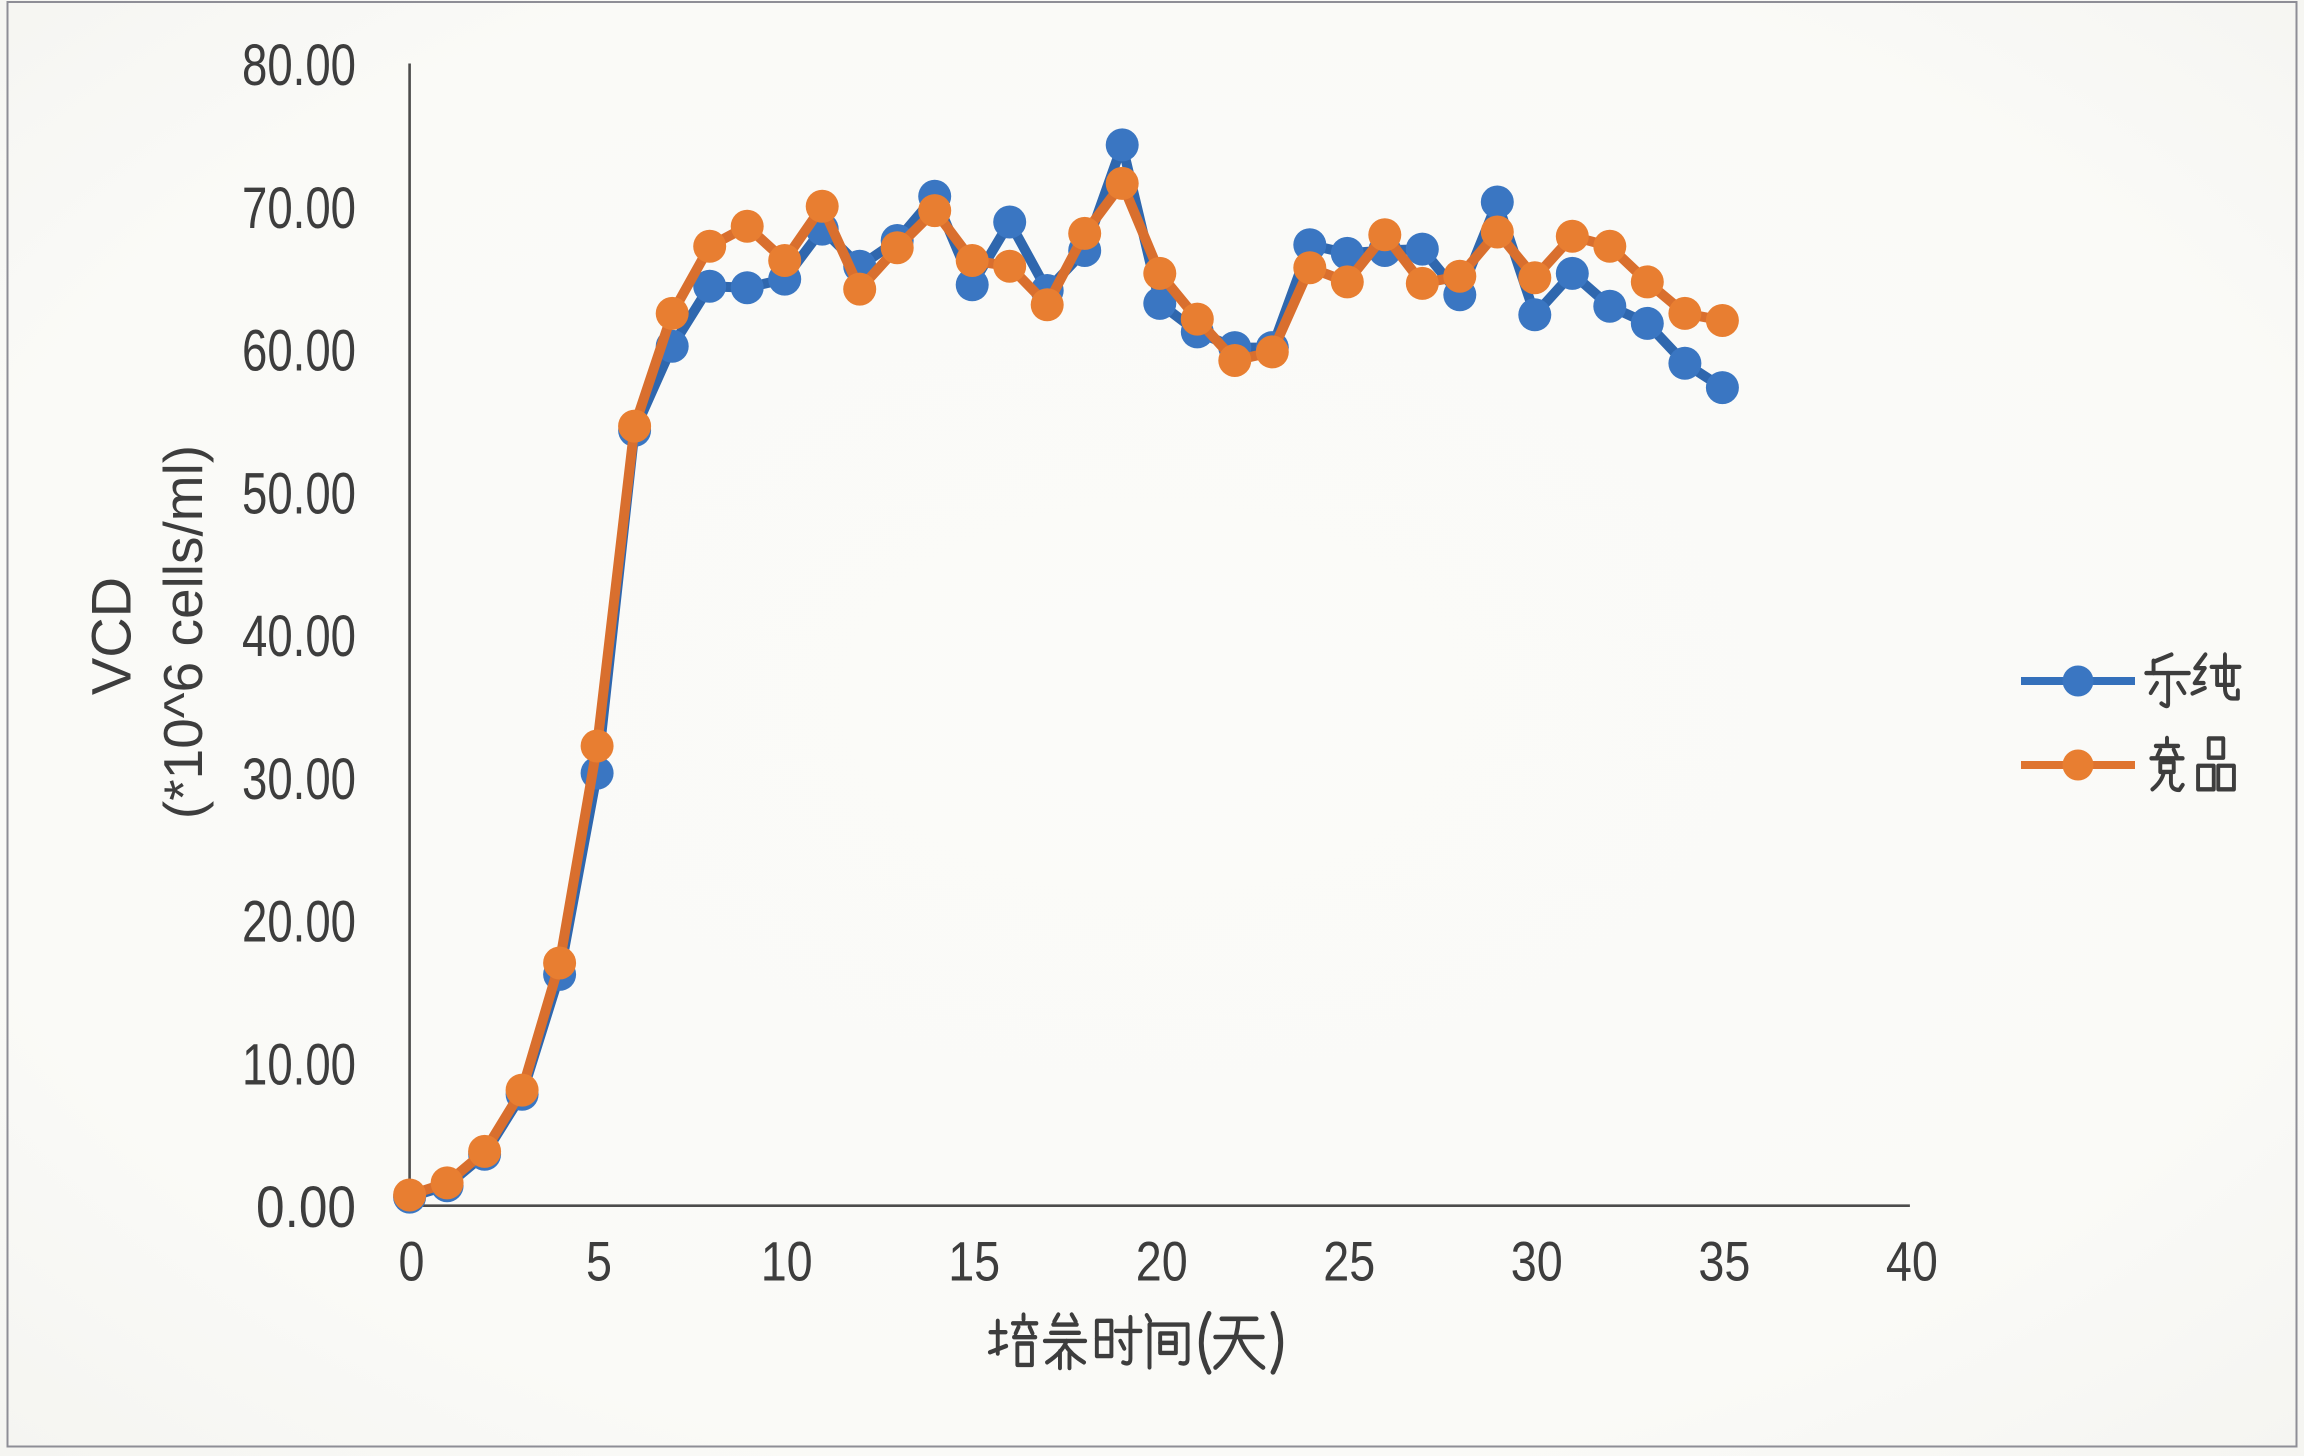 This screenshot has height=1456, width=2304. What do you see at coordinates (306, 1207) in the screenshot?
I see `svg-text: 0.00` at bounding box center [306, 1207].